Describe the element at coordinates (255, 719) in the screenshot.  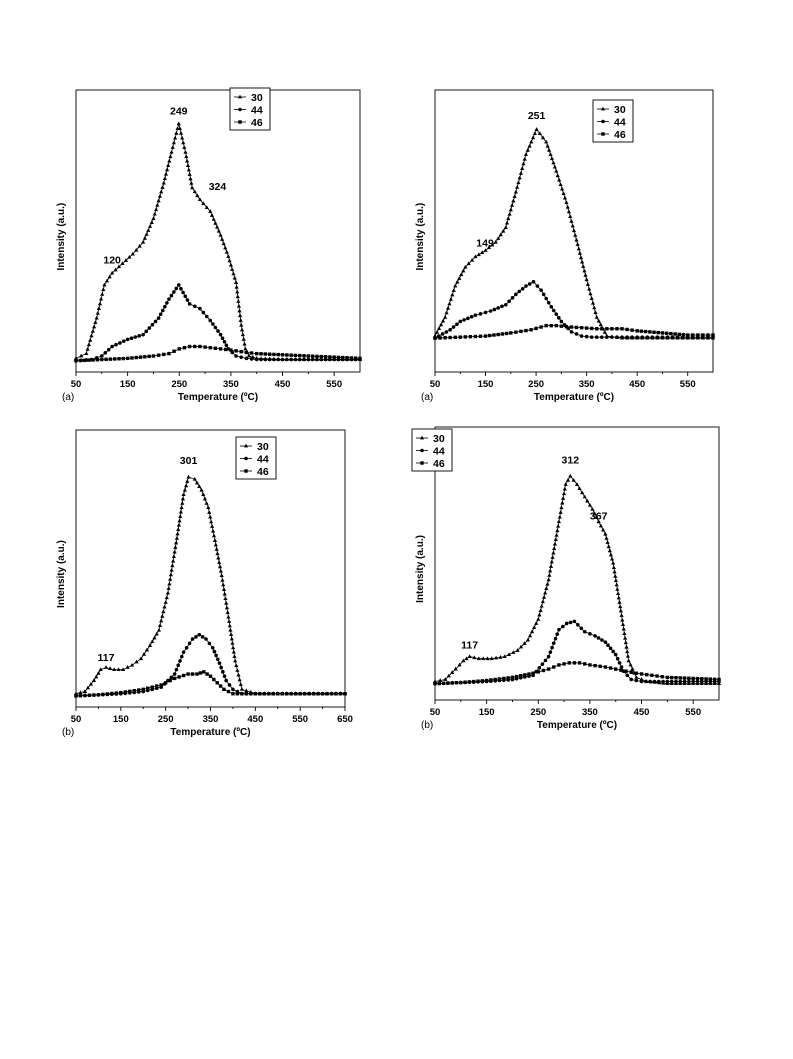
I see `x-tick-label: 450` at that location.